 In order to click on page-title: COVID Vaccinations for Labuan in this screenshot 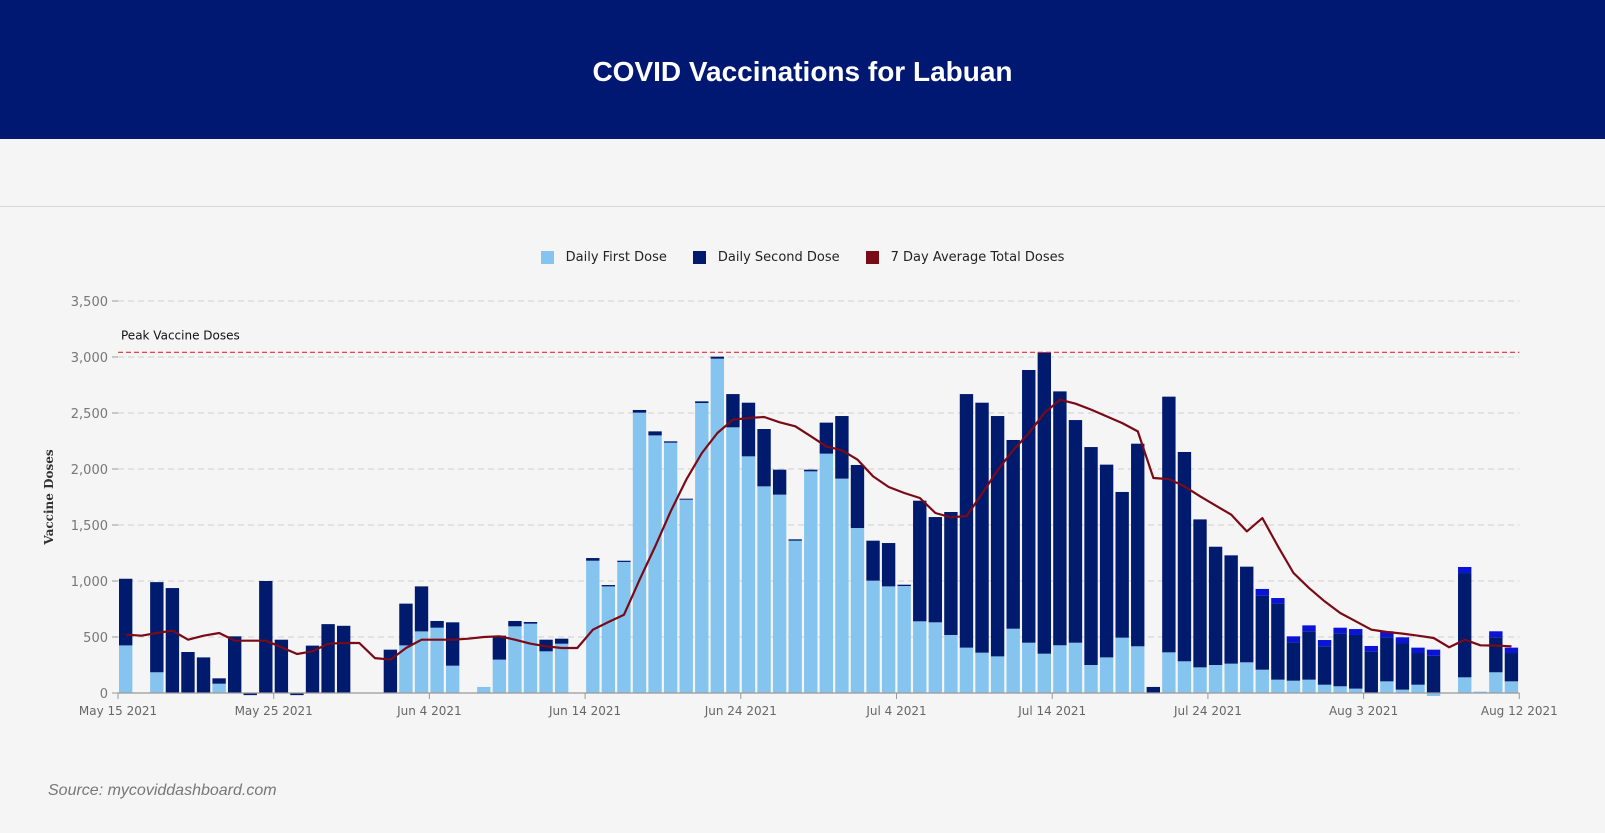, I will do `click(802, 71)`.